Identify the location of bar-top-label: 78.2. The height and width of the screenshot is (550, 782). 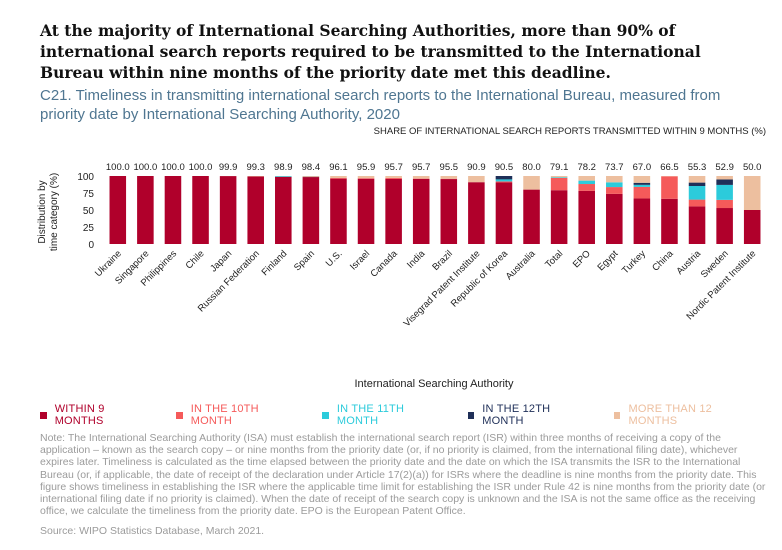
(586, 167).